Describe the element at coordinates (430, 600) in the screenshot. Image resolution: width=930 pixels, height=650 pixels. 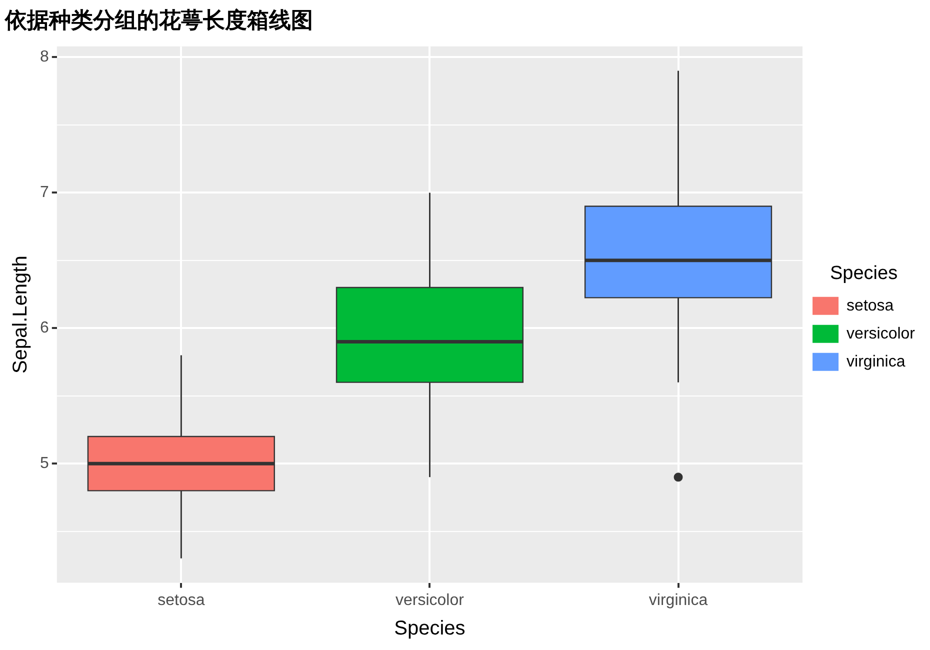
I see `x-tick-label: versicolor` at that location.